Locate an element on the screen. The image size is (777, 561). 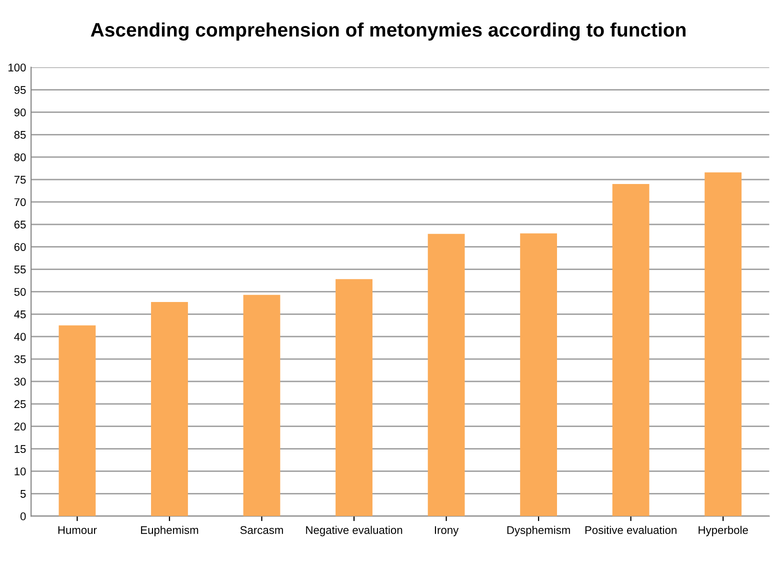
y-tick-label: 90 is located at coordinates (20, 112).